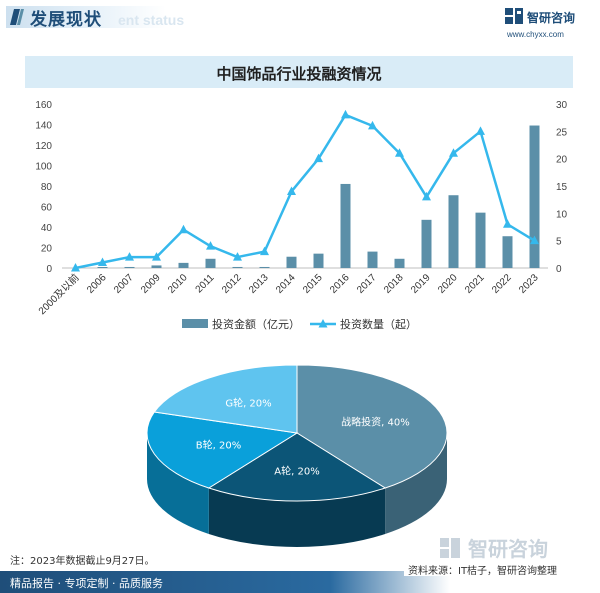  What do you see at coordinates (151, 20) in the screenshot?
I see `section-subtitle: ent status` at bounding box center [151, 20].